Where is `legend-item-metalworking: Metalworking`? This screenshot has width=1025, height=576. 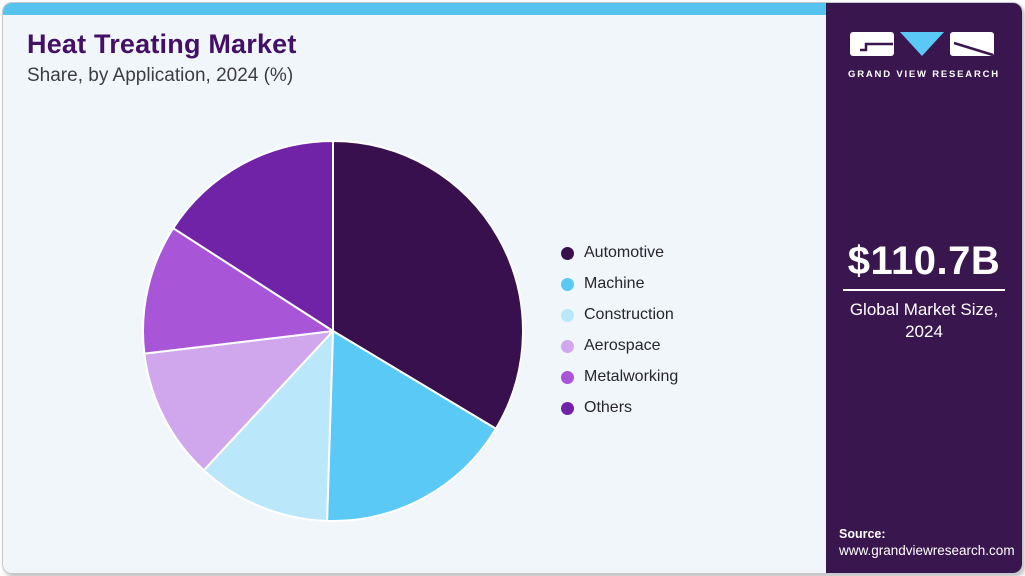 legend-item-metalworking: Metalworking is located at coordinates (619, 377).